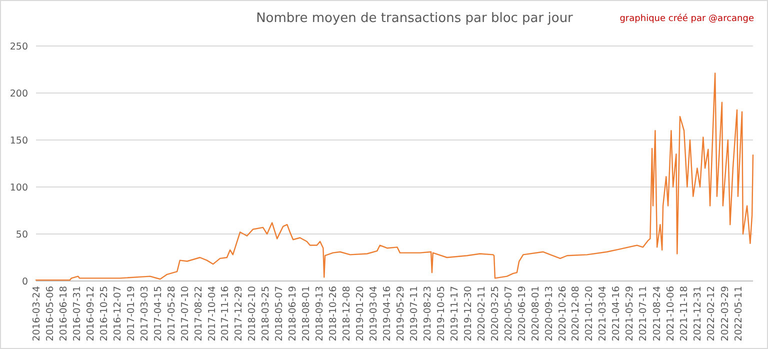  What do you see at coordinates (19, 47) in the screenshot?
I see `y-tick-label: 250` at bounding box center [19, 47].